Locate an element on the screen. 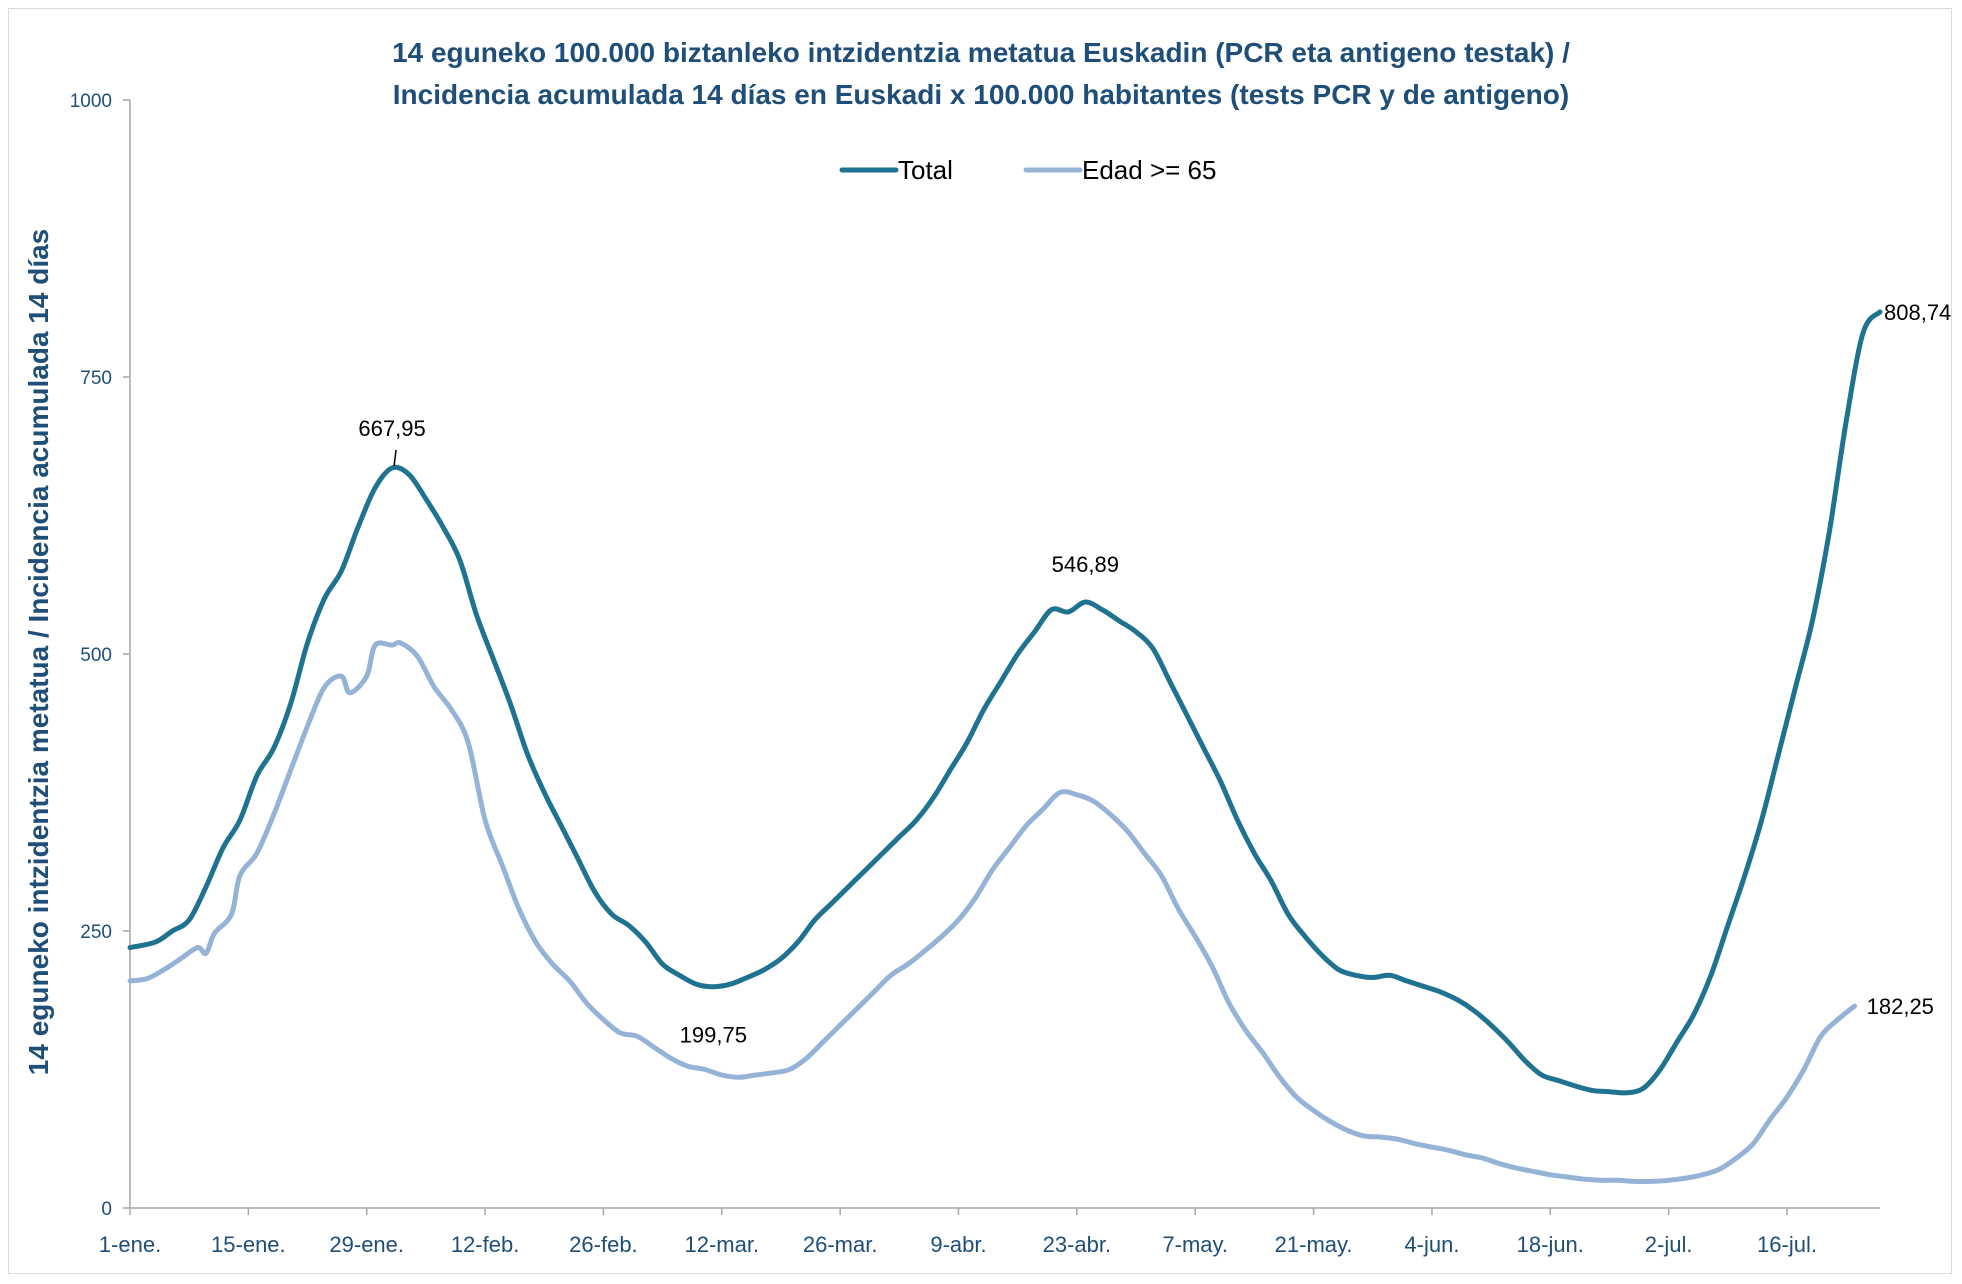 Image resolution: width=1962 pixels, height=1284 pixels. y-tick-label: 0 is located at coordinates (106, 1209).